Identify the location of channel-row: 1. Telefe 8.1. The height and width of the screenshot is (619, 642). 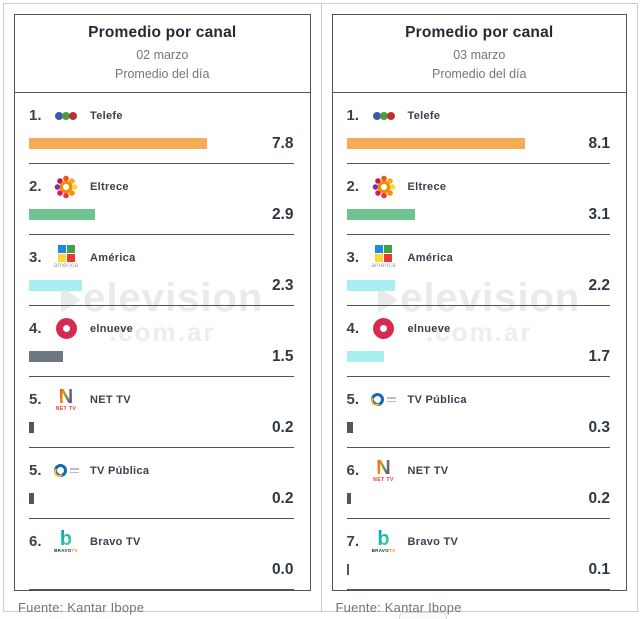
(478, 128).